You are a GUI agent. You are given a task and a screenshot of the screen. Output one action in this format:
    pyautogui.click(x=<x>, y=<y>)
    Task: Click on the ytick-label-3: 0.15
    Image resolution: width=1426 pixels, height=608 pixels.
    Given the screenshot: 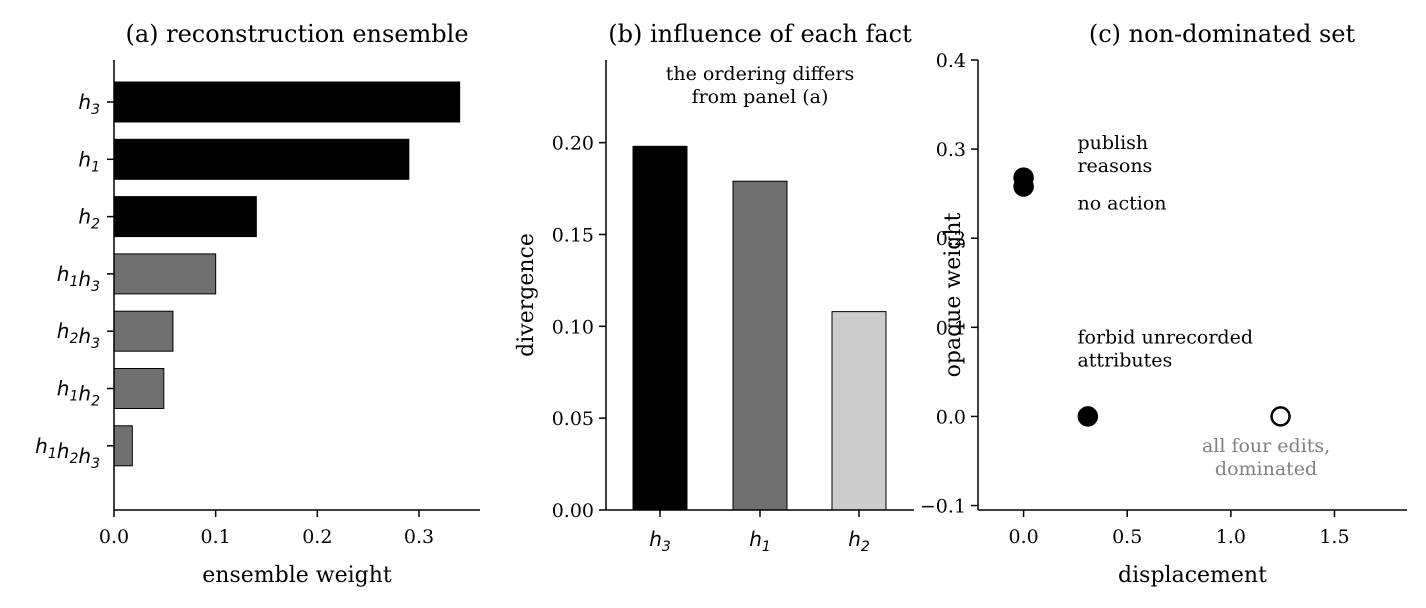 What is the action you would take?
    pyautogui.click(x=573, y=235)
    